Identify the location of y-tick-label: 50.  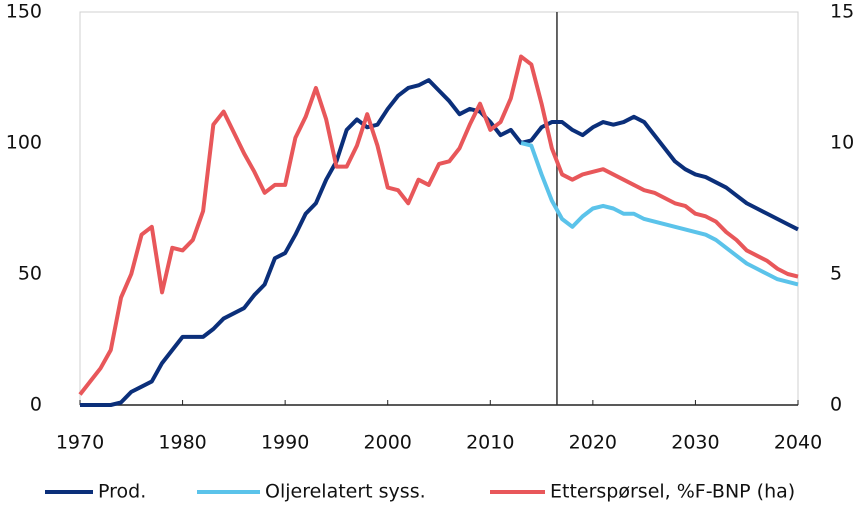
(30, 274).